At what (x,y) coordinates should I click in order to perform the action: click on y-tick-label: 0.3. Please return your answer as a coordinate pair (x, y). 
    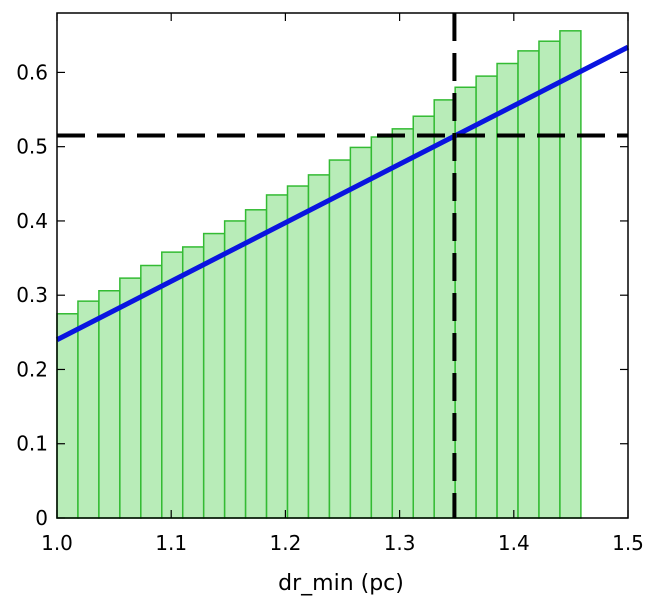
    Looking at the image, I should click on (32, 295).